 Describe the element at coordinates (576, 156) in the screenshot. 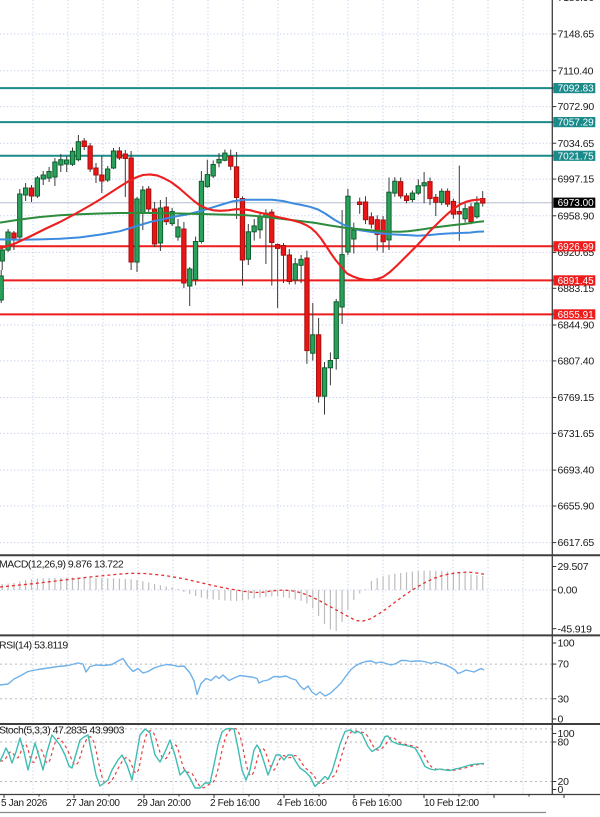

I see `svg-text: 7021.75` at that location.